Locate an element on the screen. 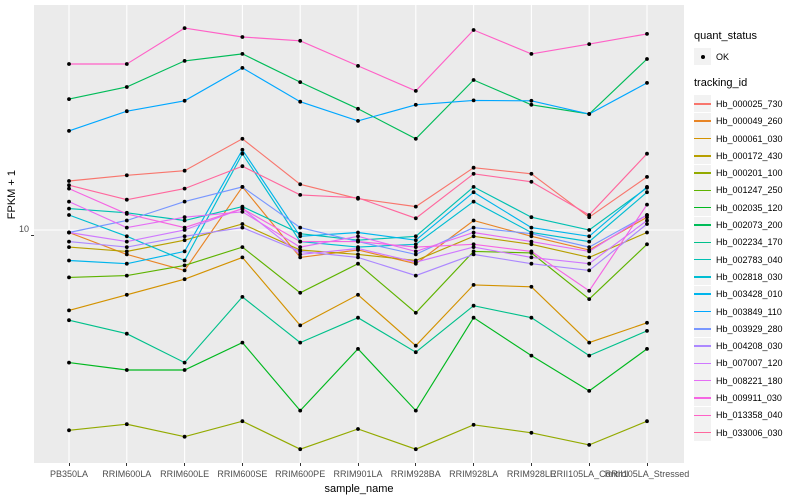  legend-item-Hb_002073_200: Hb_002073_200 is located at coordinates (747, 225).